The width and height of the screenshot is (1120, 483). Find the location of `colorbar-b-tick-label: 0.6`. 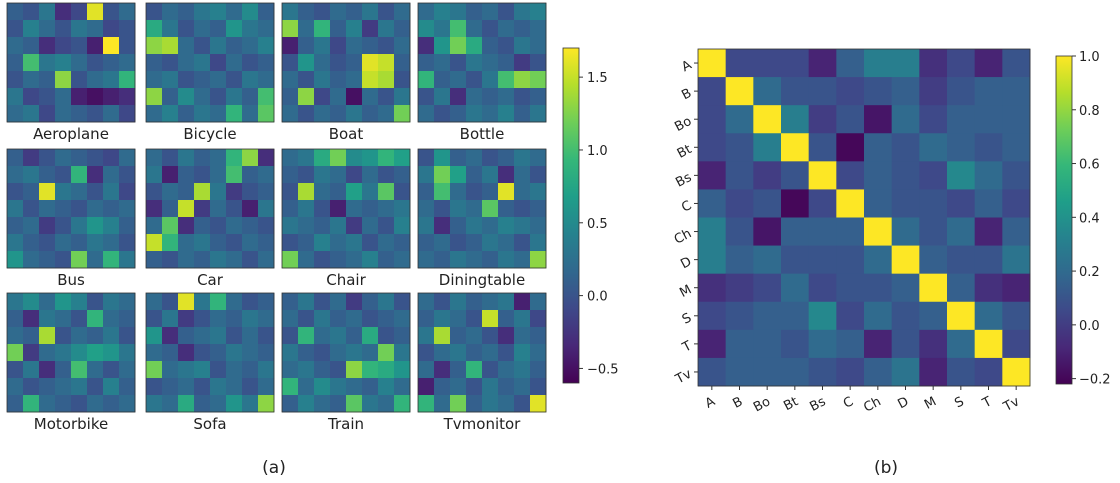

colorbar-b-tick-label: 0.6 is located at coordinates (1089, 165).